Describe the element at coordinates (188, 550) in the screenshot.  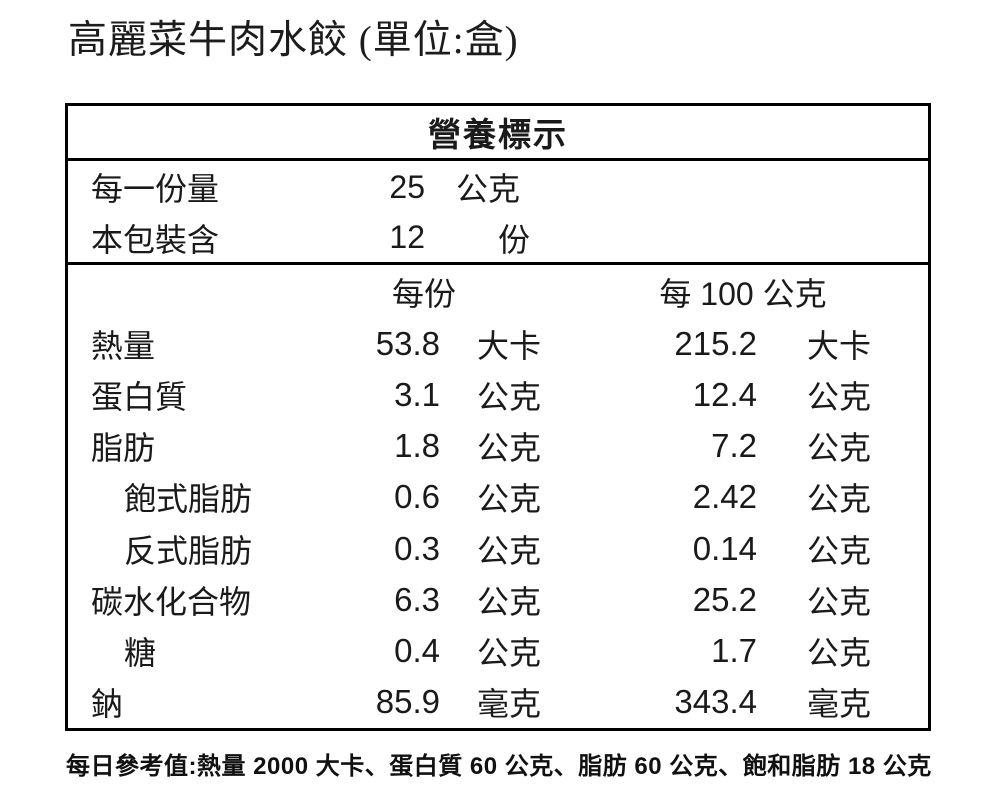
I see `nutrient-label: 反式脂肪` at that location.